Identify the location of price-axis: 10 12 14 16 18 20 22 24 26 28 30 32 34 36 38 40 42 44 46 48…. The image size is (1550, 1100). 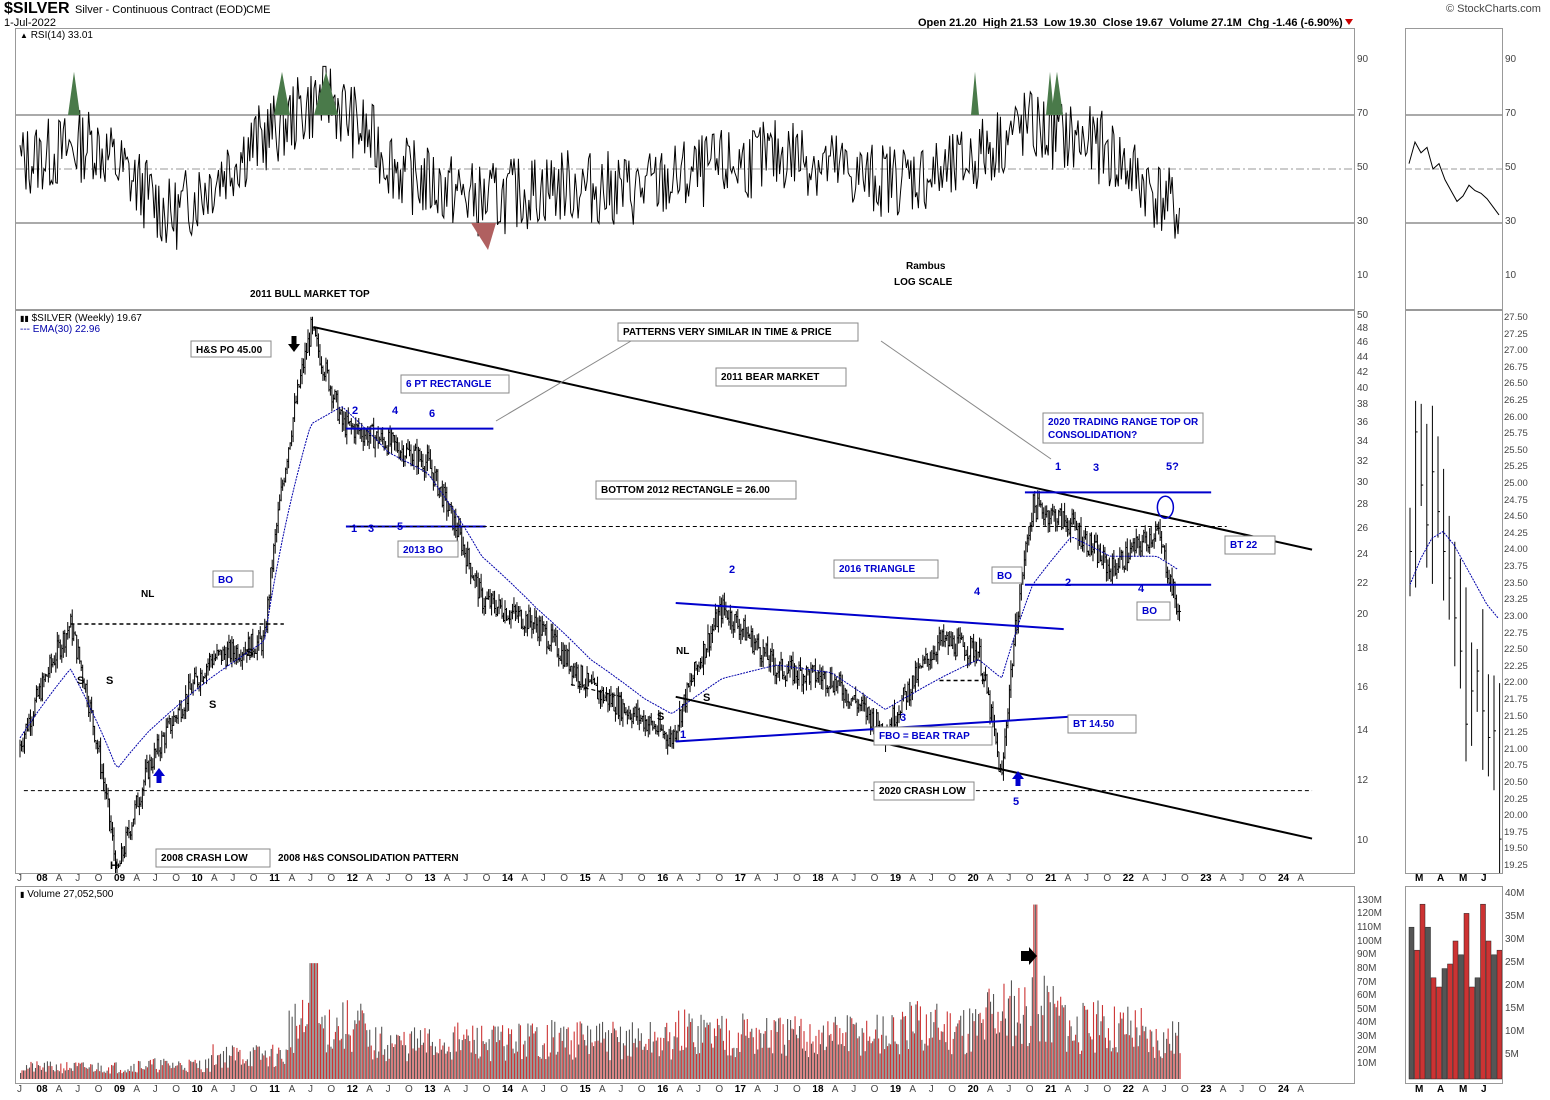
(1377, 591).